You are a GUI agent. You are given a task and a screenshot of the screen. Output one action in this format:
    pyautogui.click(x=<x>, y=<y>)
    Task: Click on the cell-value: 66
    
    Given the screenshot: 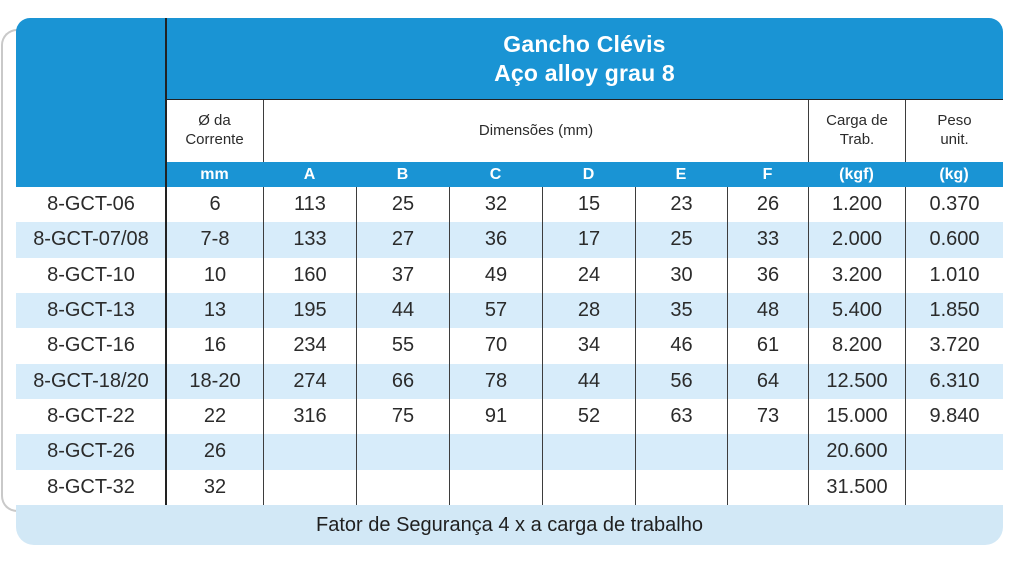 What is the action you would take?
    pyautogui.click(x=402, y=381)
    